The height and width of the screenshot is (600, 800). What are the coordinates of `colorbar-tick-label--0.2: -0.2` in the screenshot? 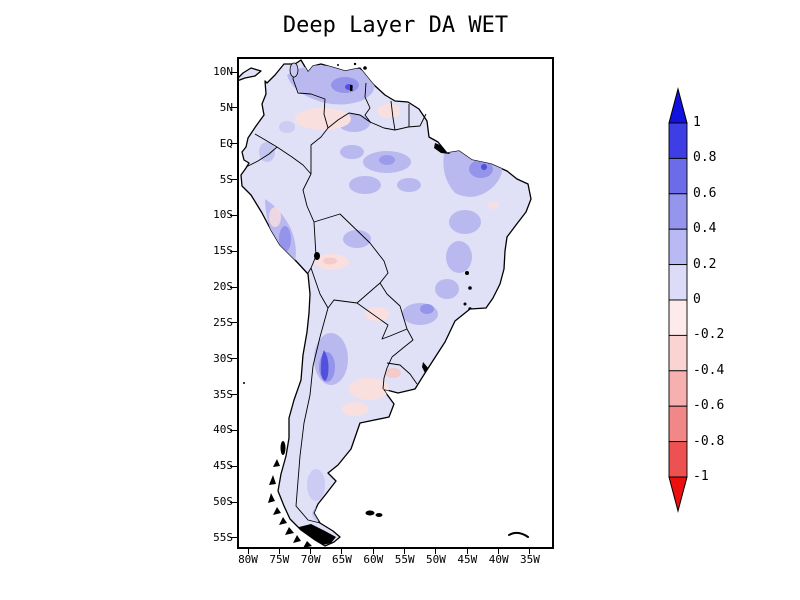 It's located at (709, 335).